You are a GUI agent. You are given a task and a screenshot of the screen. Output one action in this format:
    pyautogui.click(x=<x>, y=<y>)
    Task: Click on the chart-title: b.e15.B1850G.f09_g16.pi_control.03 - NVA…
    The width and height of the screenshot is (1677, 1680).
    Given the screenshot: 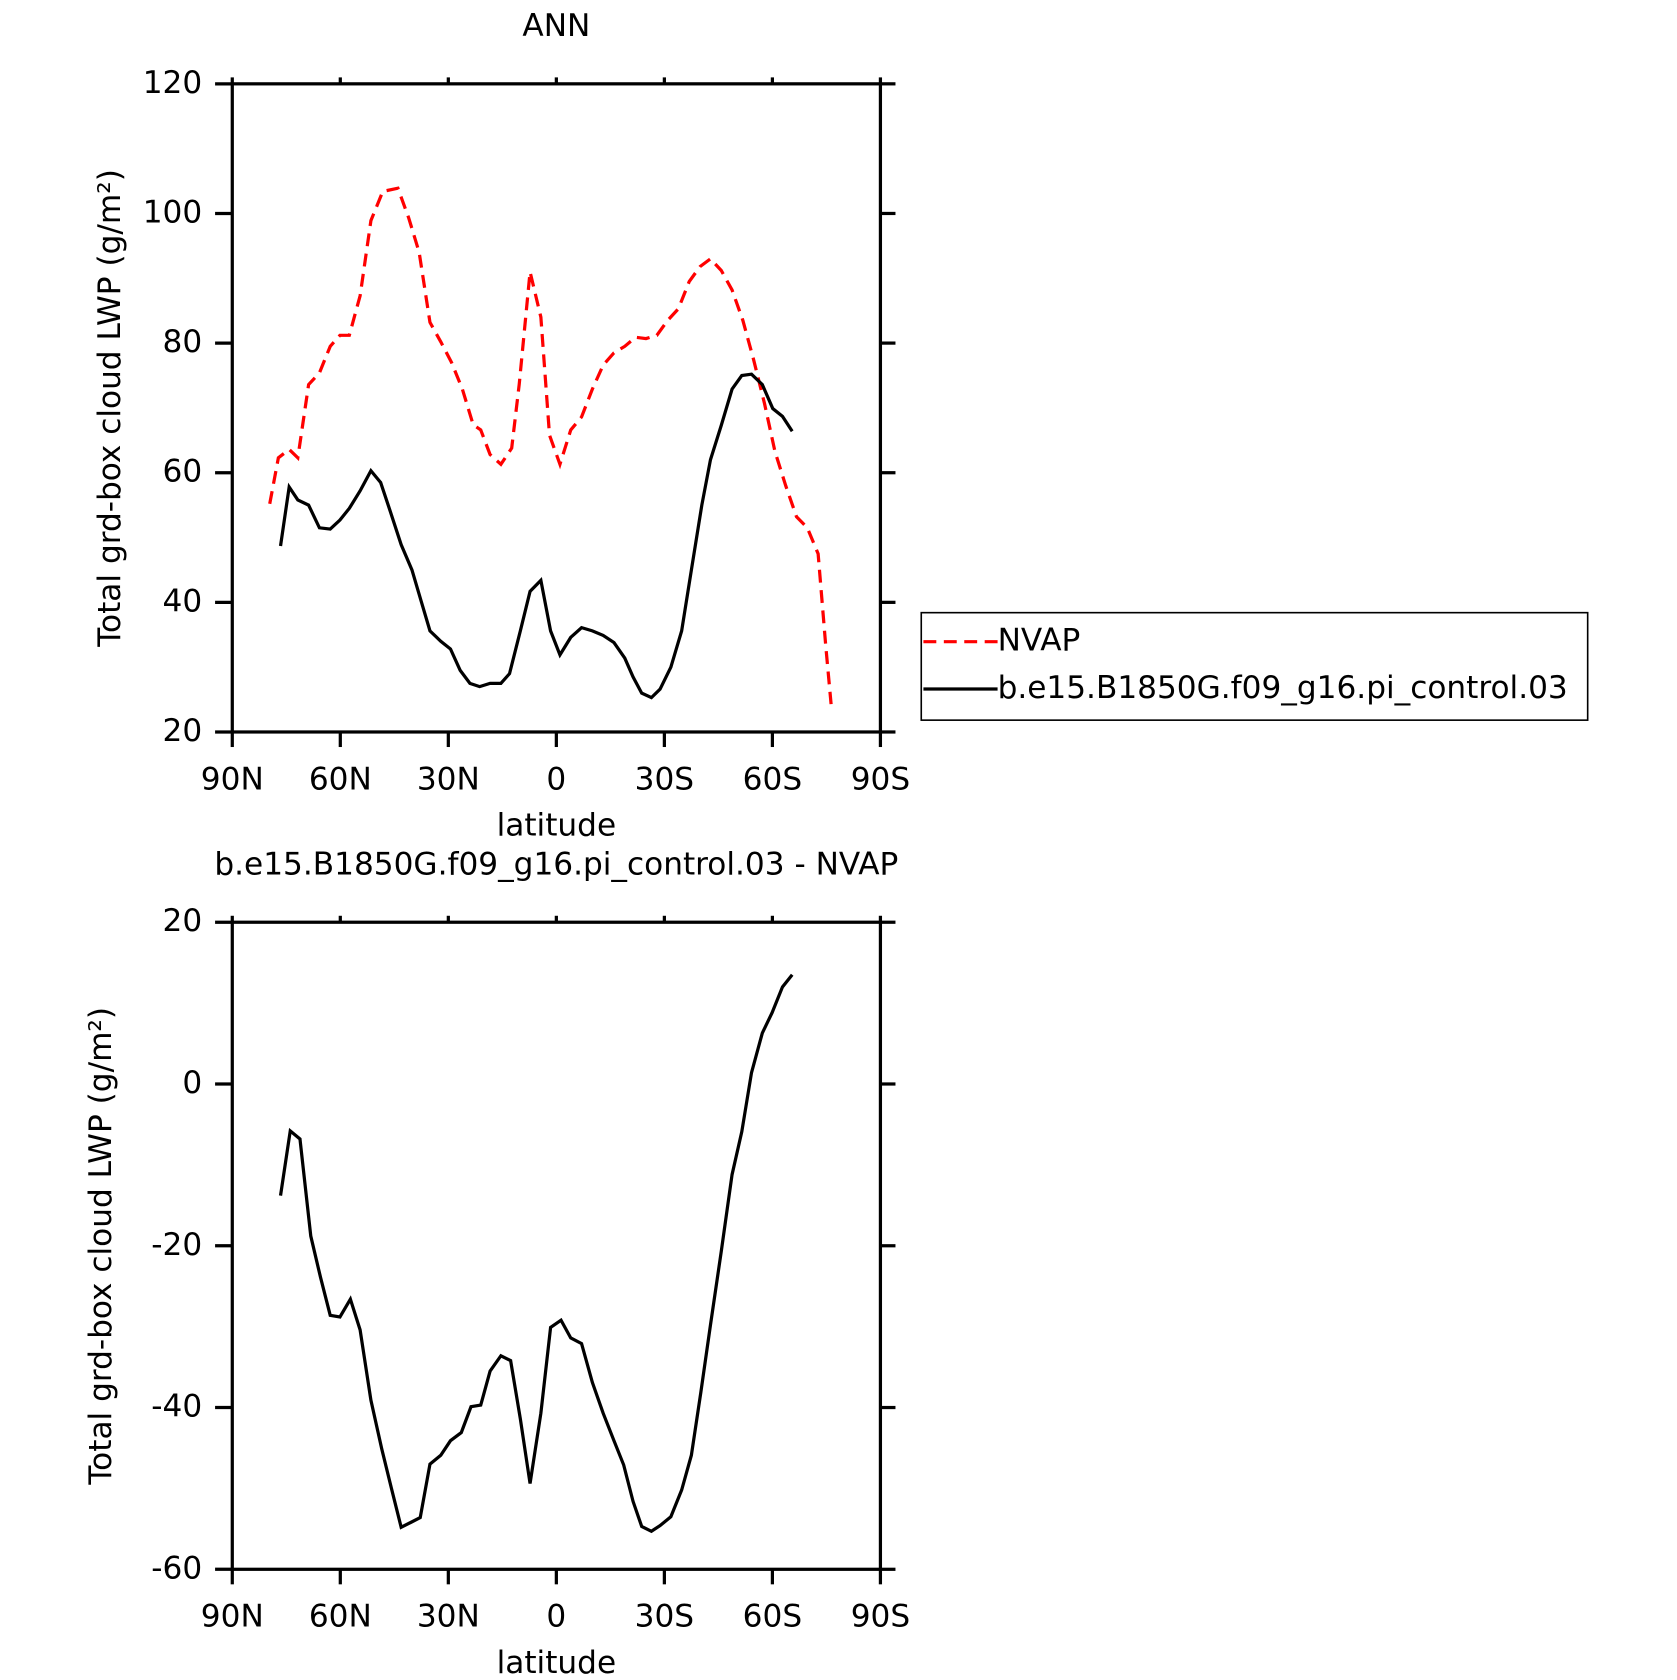 What is the action you would take?
    pyautogui.click(x=556, y=864)
    